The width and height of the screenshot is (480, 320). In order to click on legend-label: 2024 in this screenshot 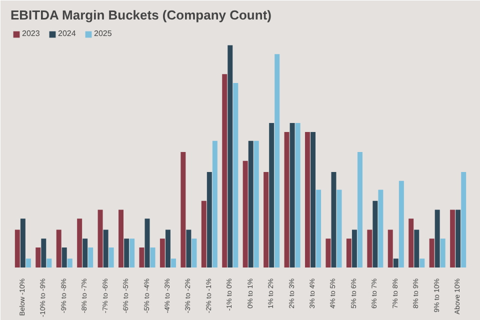, I will do `click(67, 33)`.